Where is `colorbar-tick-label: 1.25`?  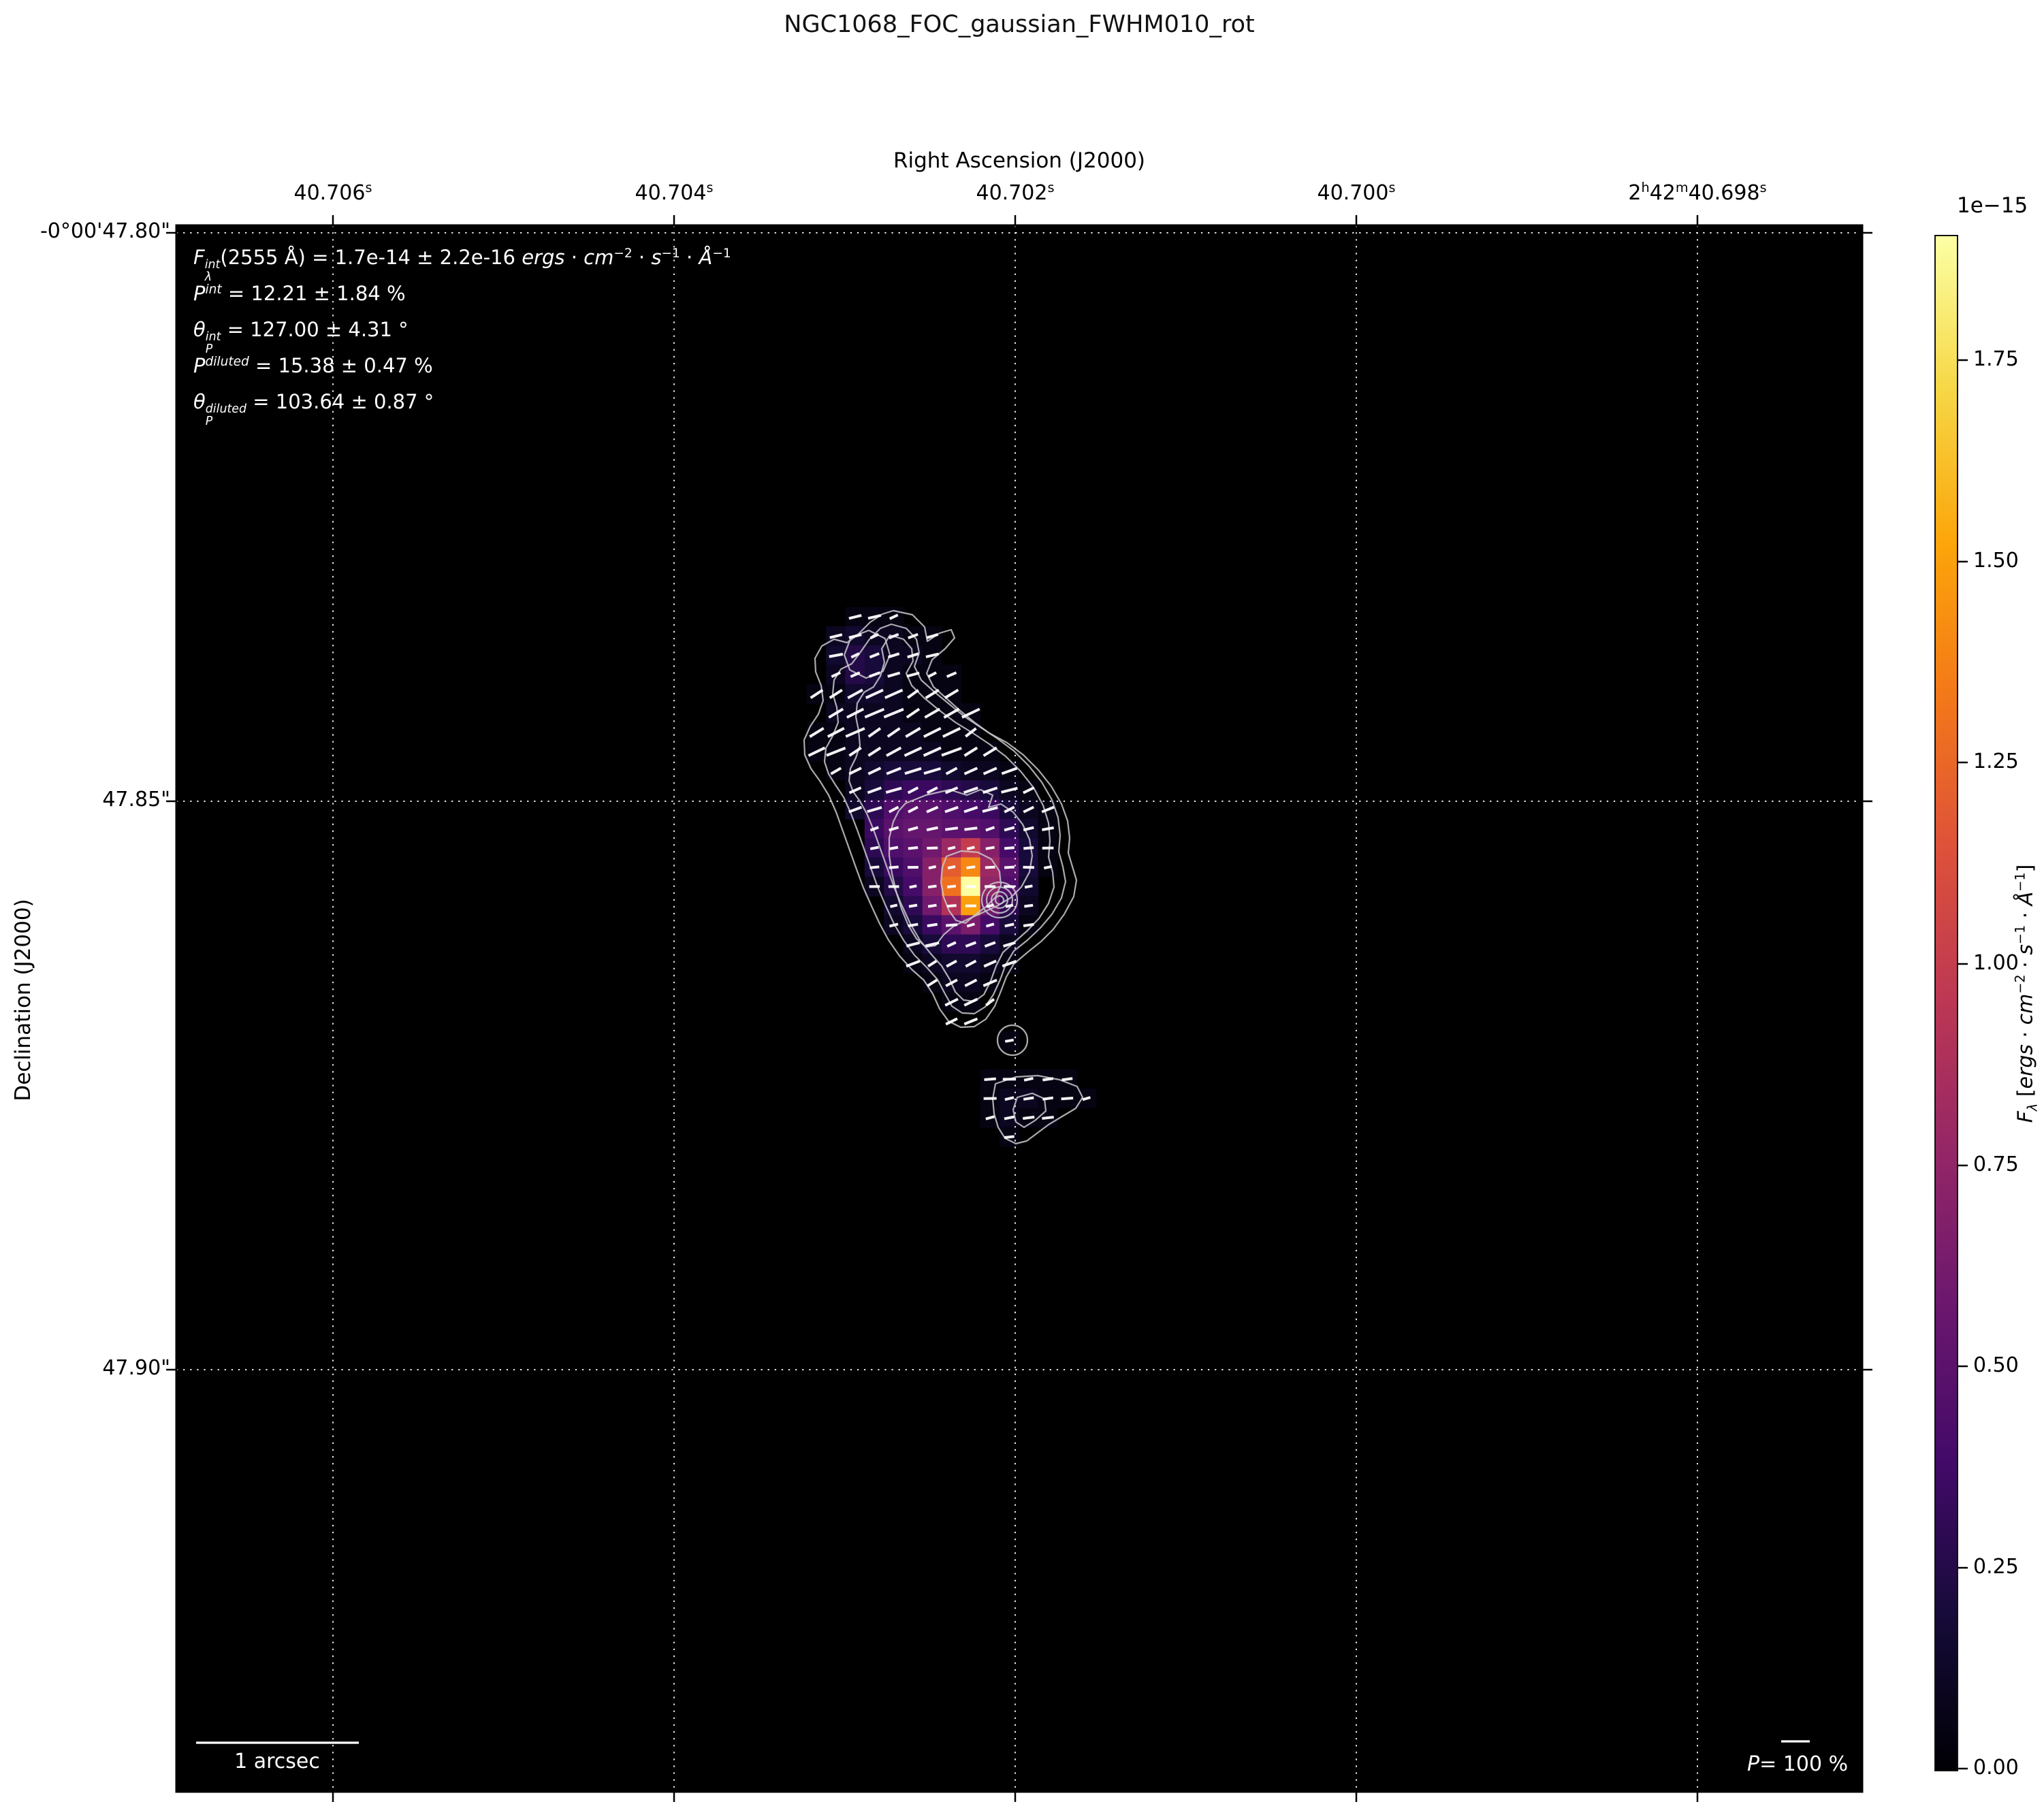
colorbar-tick-label: 1.25 is located at coordinates (1996, 762).